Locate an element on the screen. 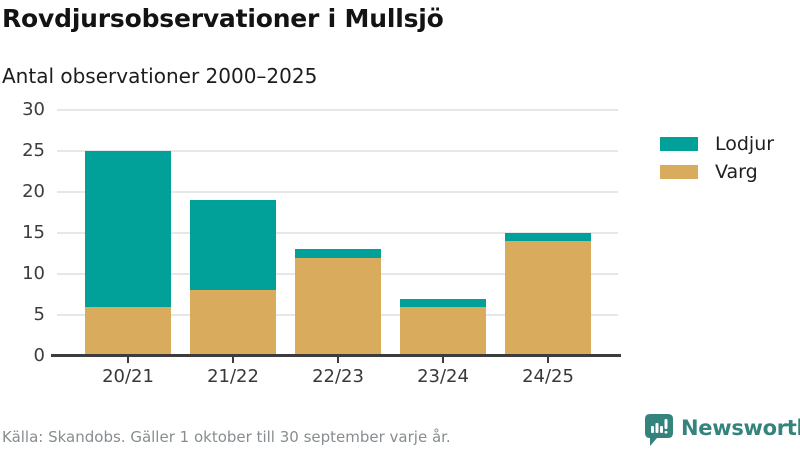  newsworthy-logo: Newsworthy is located at coordinates (722, 430).